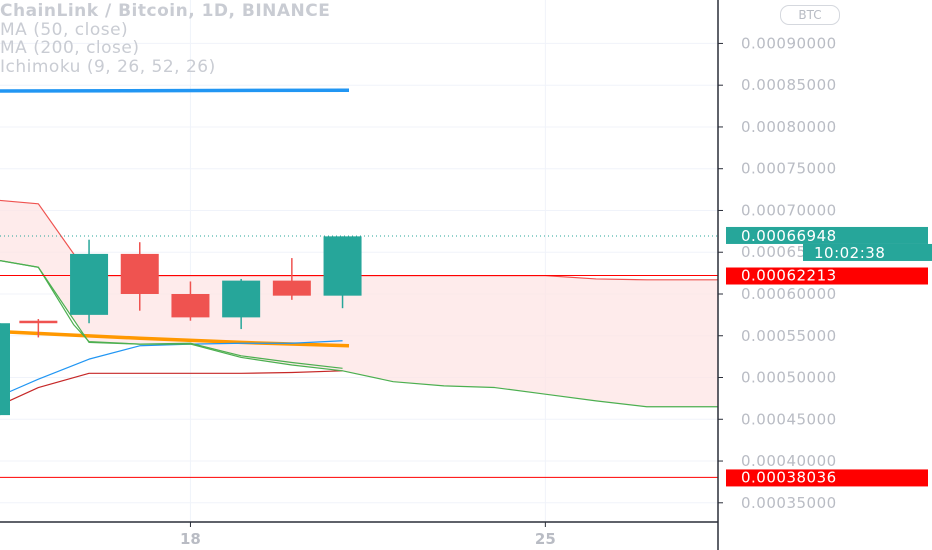 This screenshot has width=932, height=550. Describe the element at coordinates (789, 378) in the screenshot. I see `price-tick-label: 0.00050000` at that location.